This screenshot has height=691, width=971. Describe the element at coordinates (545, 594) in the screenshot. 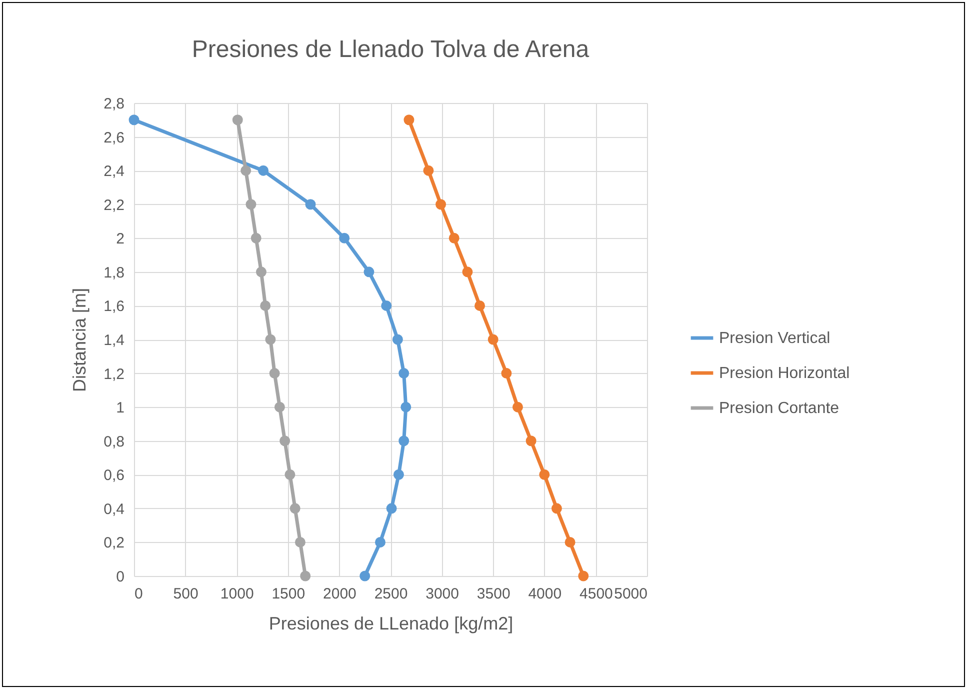

I see `x-tick-label: 4000` at that location.